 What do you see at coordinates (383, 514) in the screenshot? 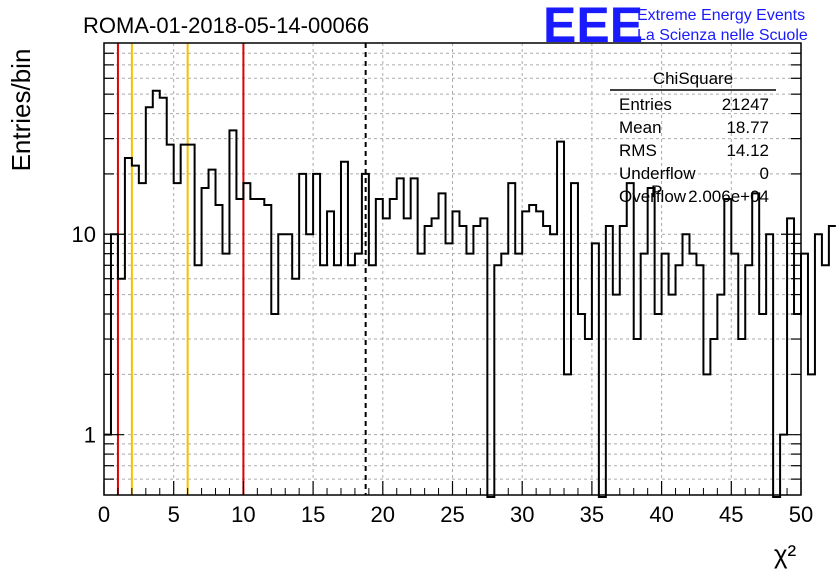
I see `x-tick-label: 20` at bounding box center [383, 514].